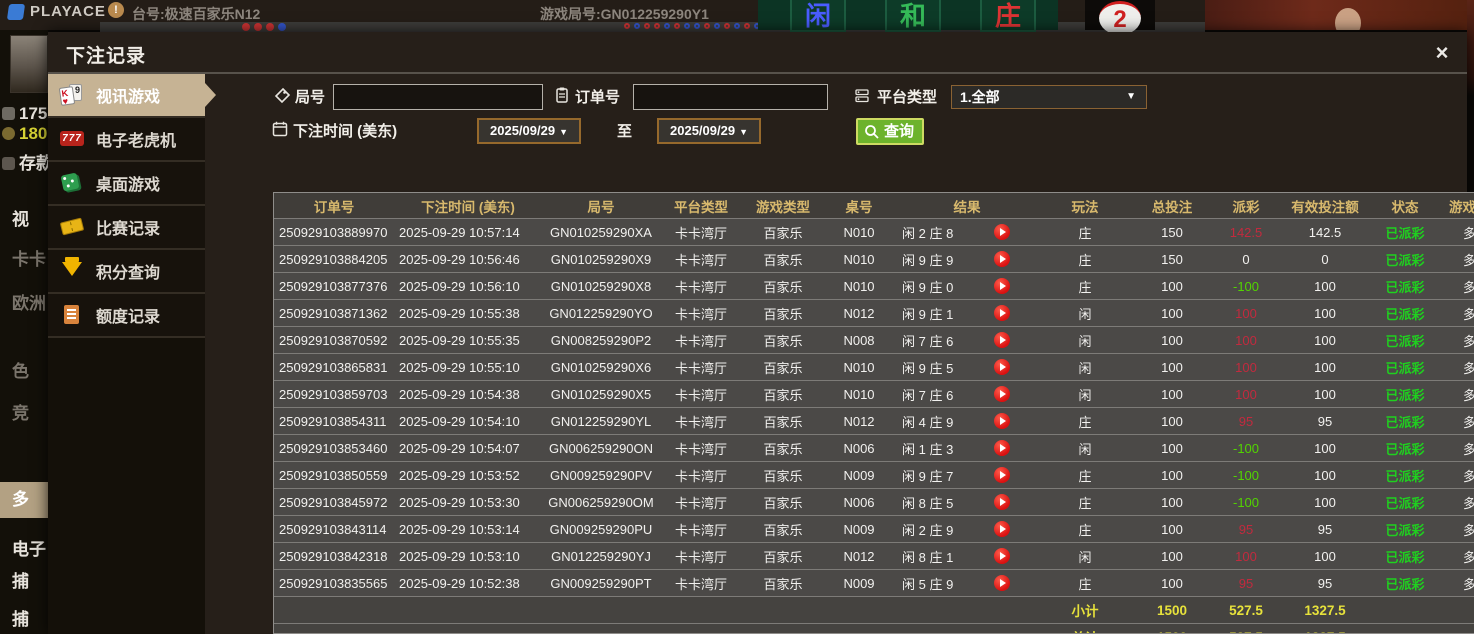  Describe the element at coordinates (730, 97) in the screenshot. I see `order-input` at that location.